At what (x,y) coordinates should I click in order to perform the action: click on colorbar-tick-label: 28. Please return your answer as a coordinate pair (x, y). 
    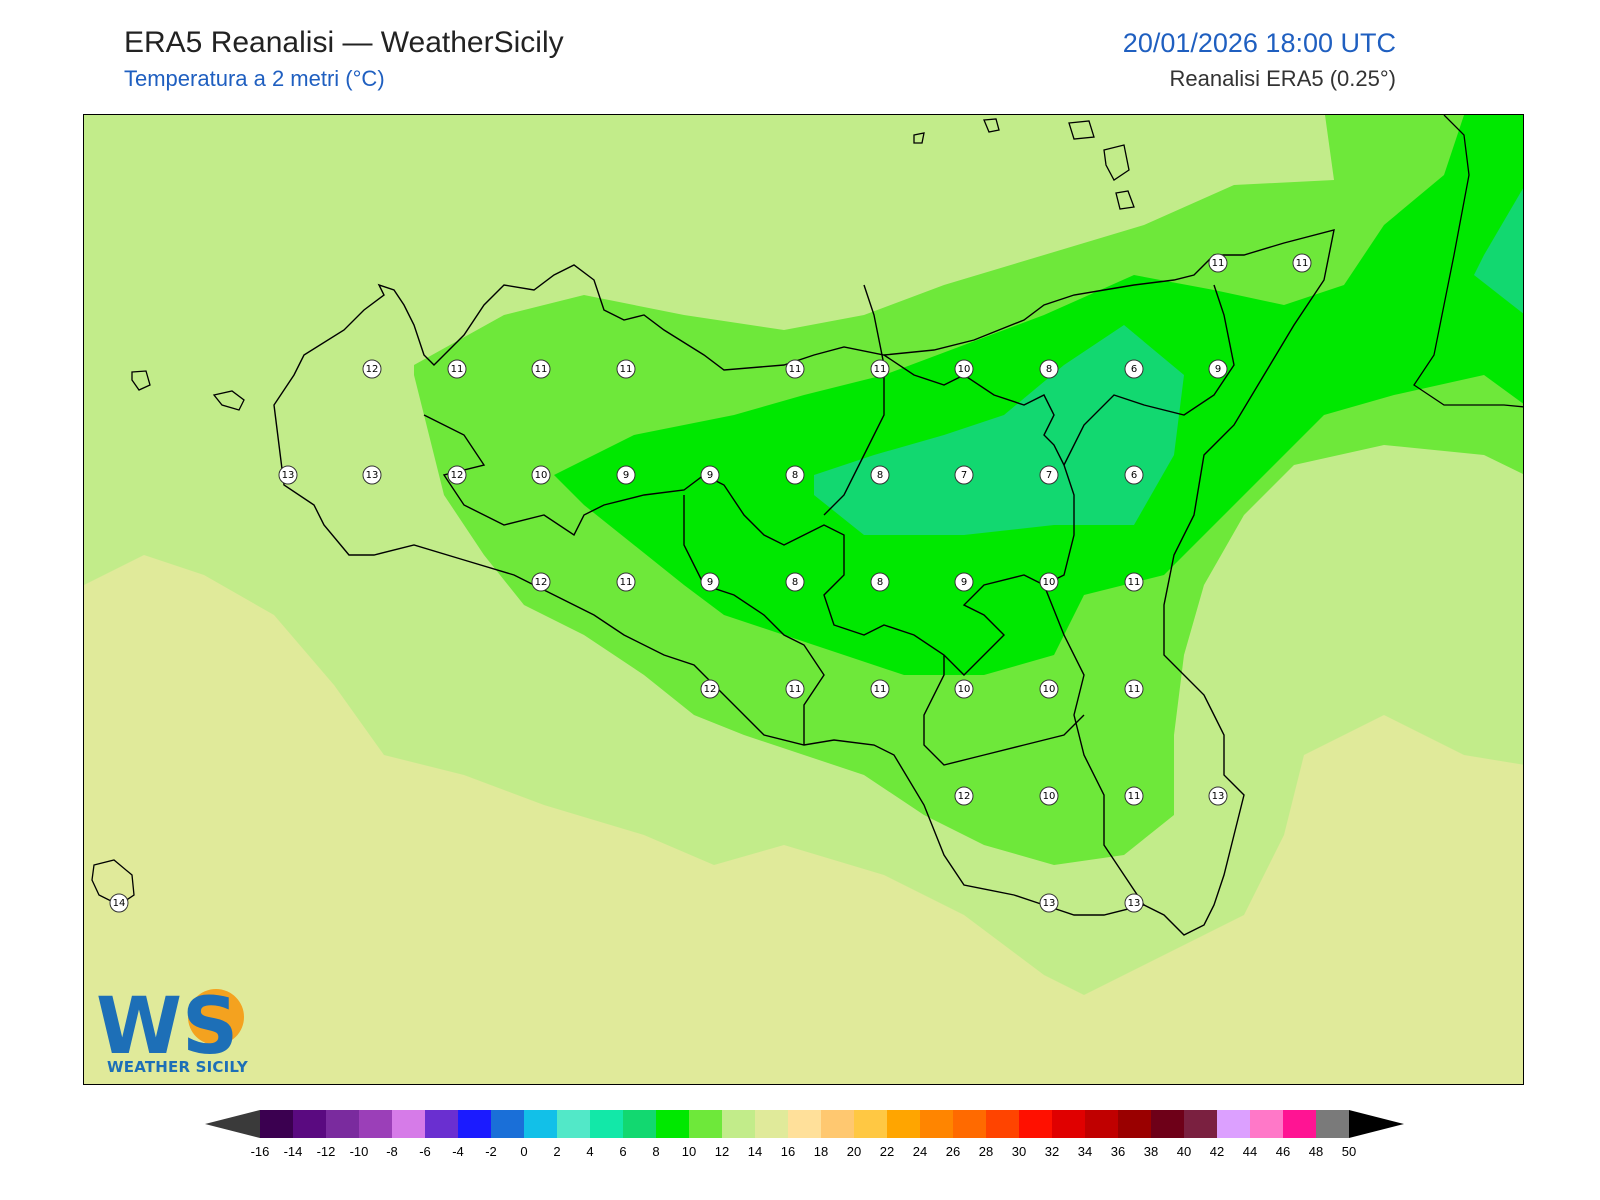
    Looking at the image, I should click on (986, 1151).